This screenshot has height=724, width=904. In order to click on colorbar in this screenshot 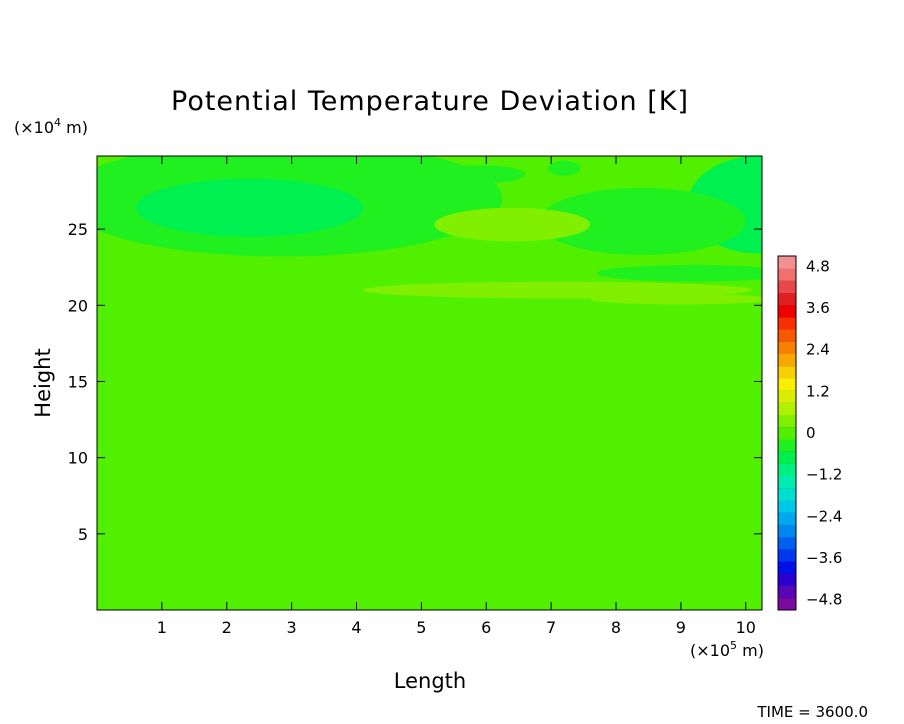, I will do `click(787, 433)`.